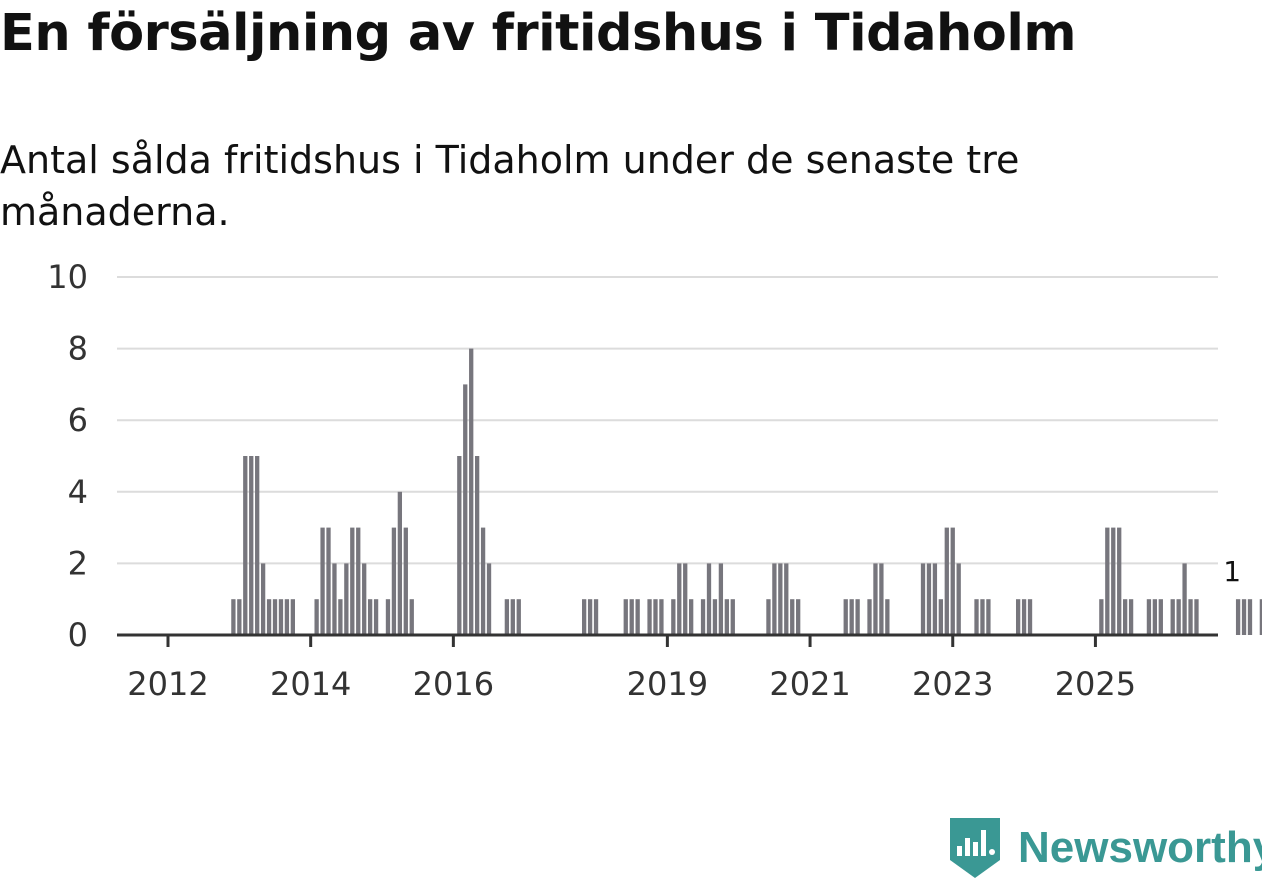 The width and height of the screenshot is (1262, 879). Describe the element at coordinates (975, 848) in the screenshot. I see `newsworthy-logo-icon` at that location.